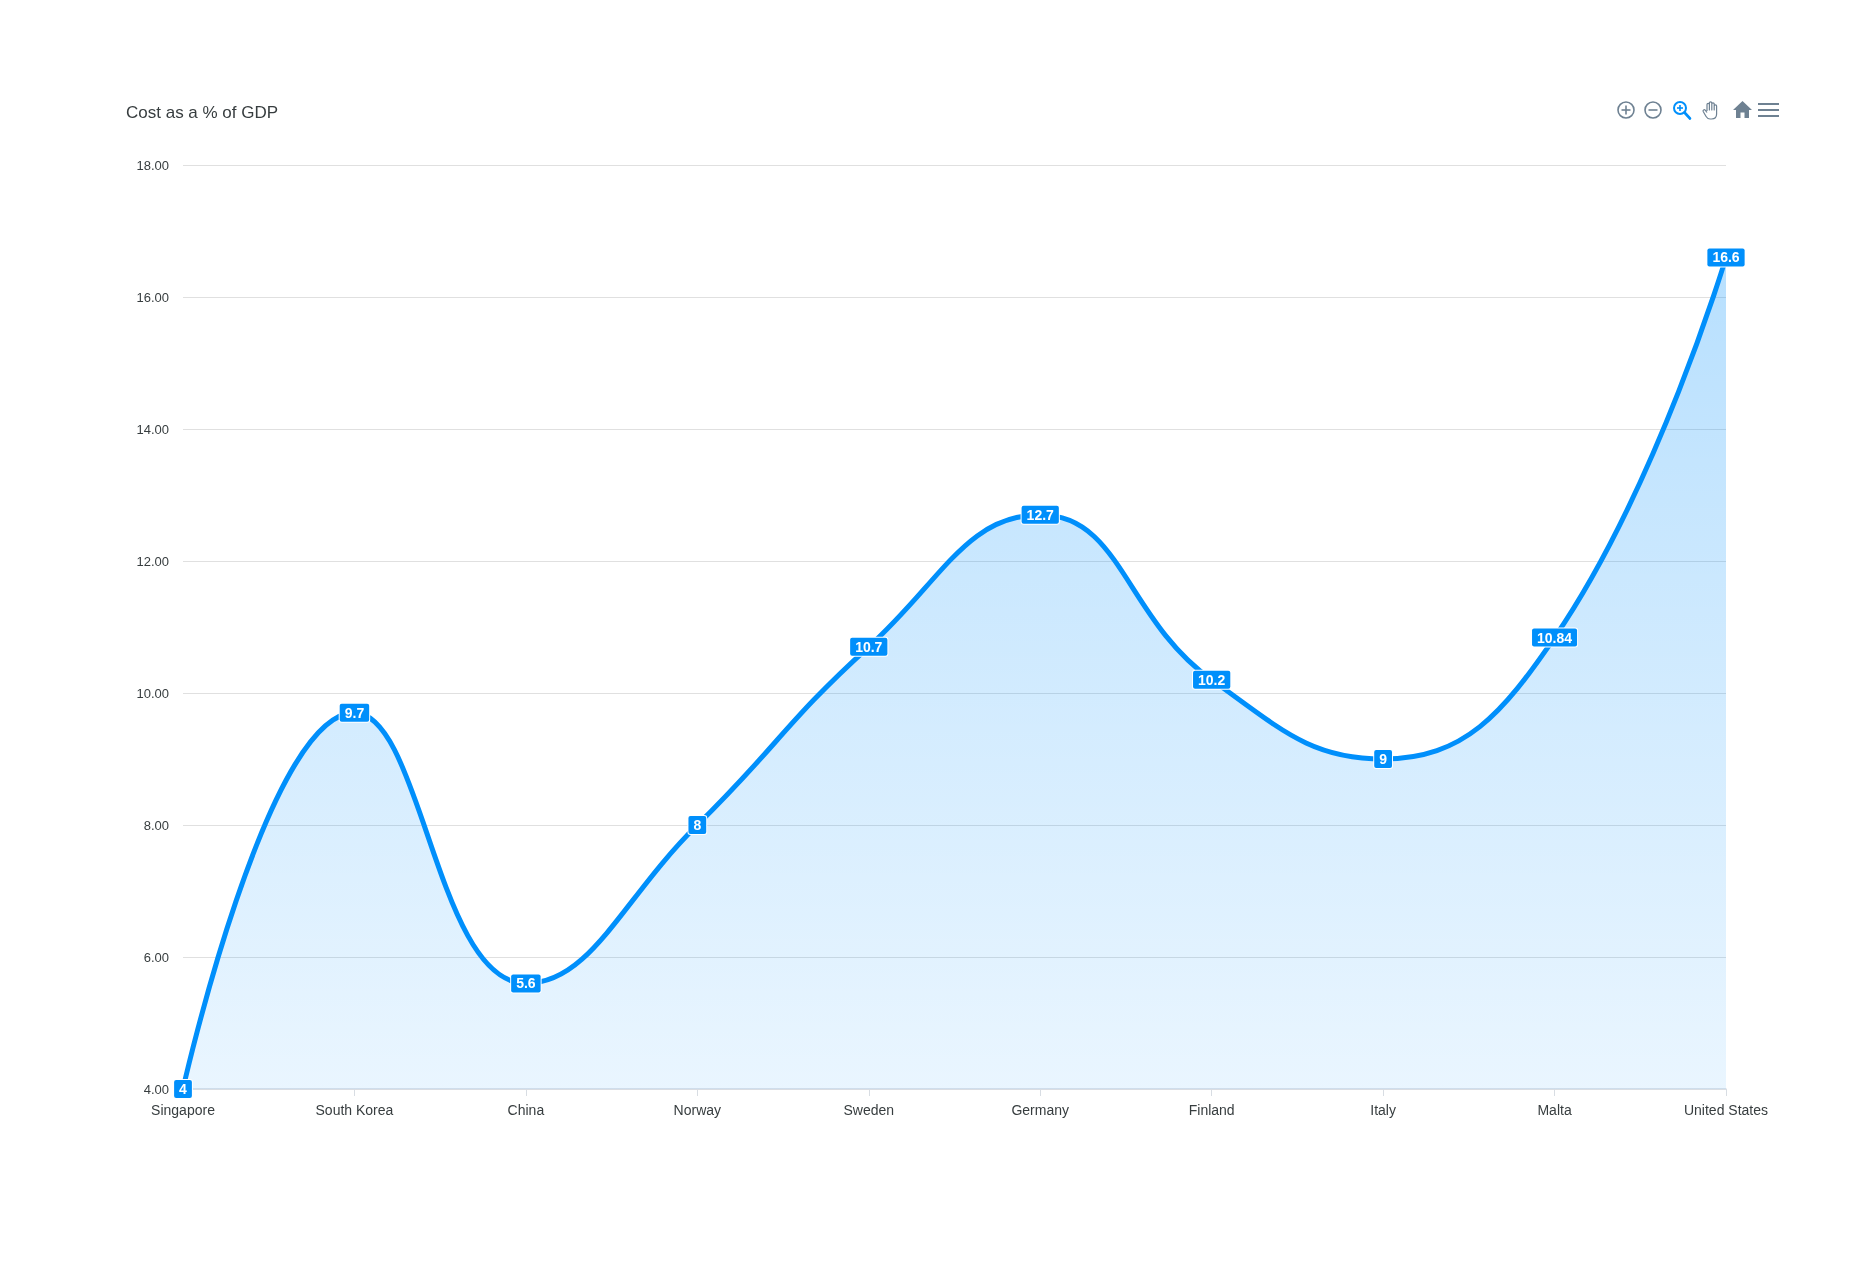 The image size is (1876, 1271). I want to click on x-tick-label: Malta, so click(1554, 1110).